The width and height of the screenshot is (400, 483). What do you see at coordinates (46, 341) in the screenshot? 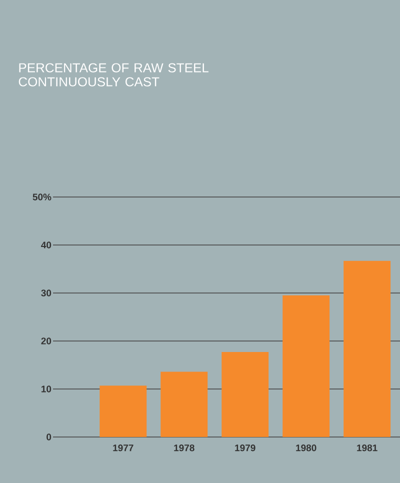
I see `y-tick-label: 20` at bounding box center [46, 341].